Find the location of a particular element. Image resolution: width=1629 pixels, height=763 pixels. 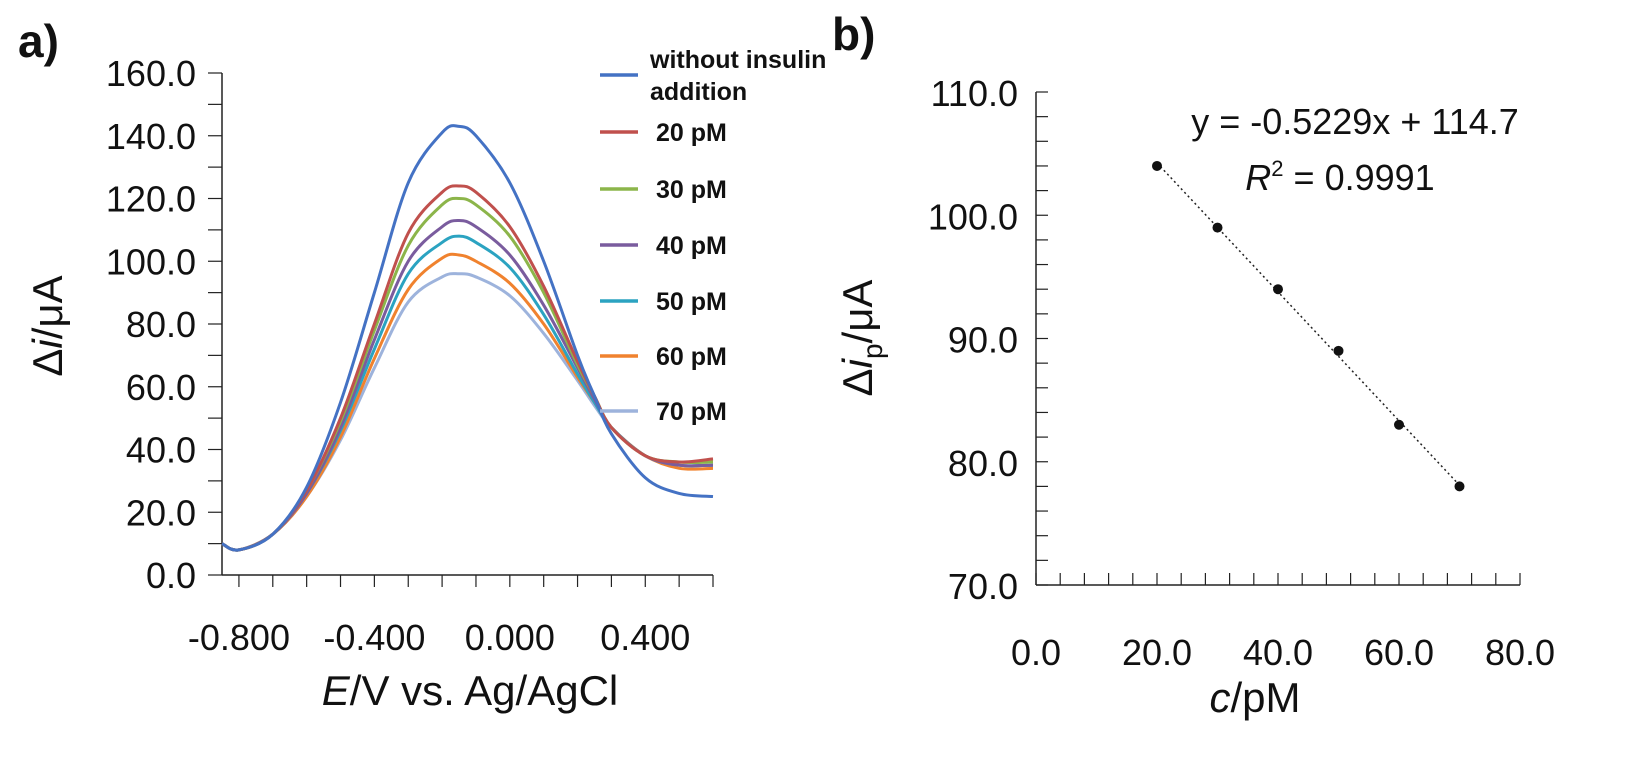

panel-a-legend-label: 20 pM is located at coordinates (691, 133).